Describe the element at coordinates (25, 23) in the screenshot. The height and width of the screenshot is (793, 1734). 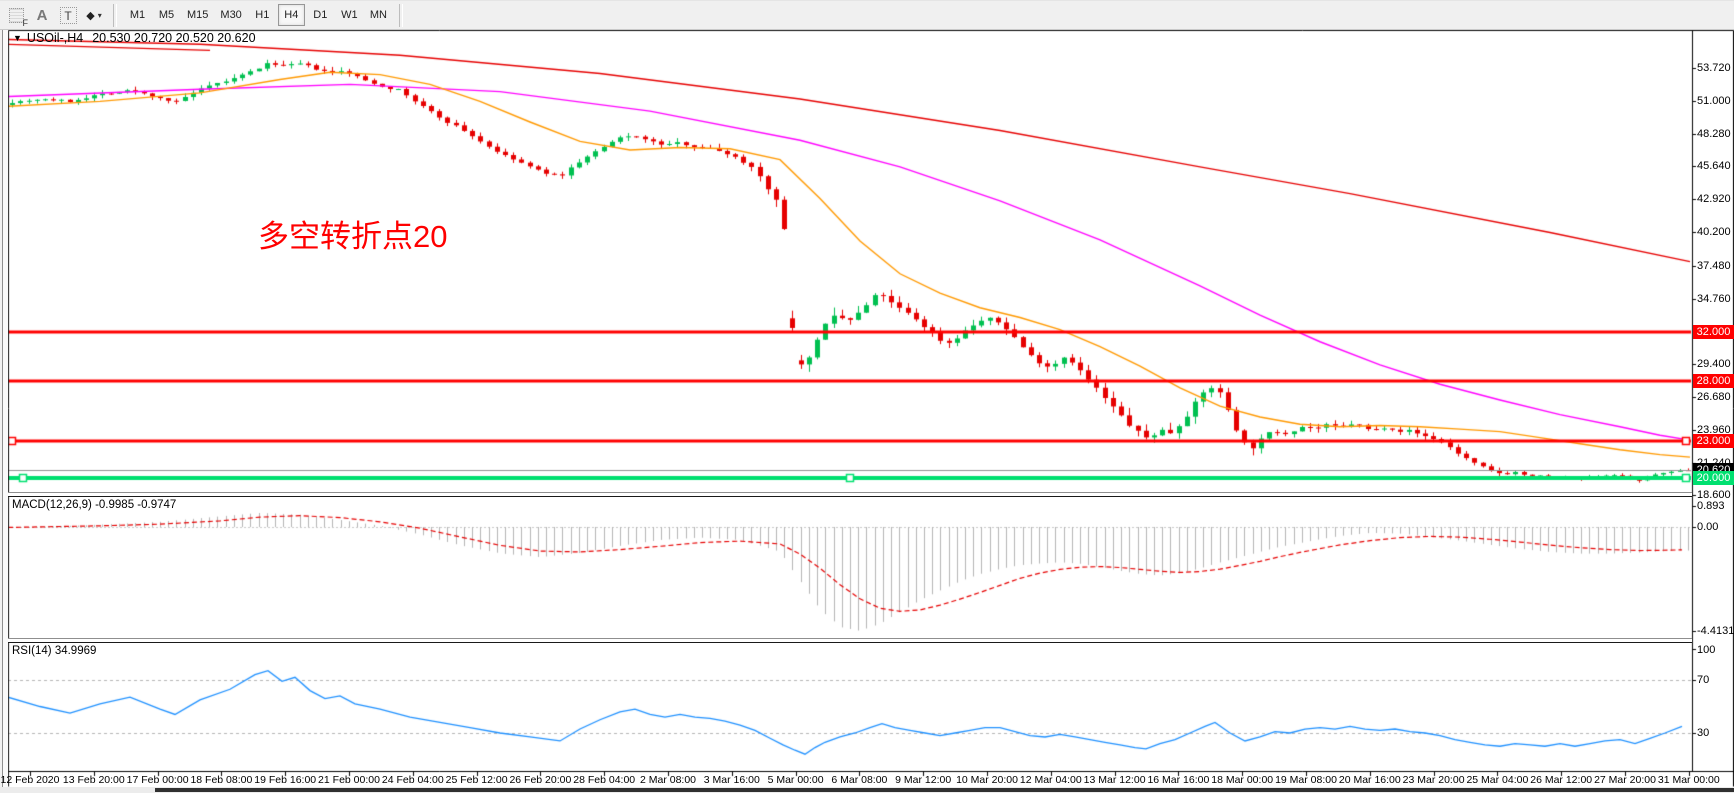
I see `pattern-tool-label: F` at that location.